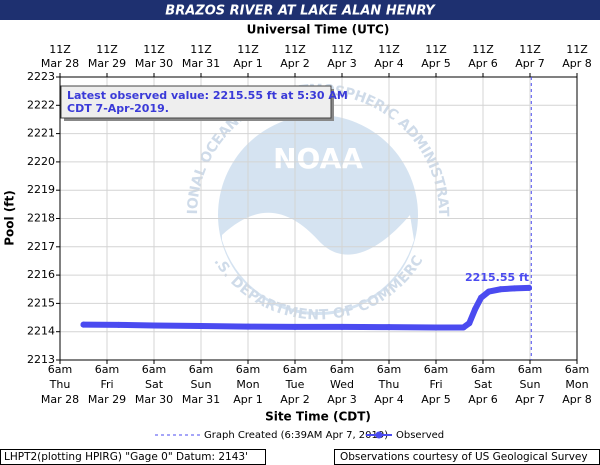 Image resolution: width=600 pixels, height=465 pixels. I want to click on y-tick-label: 2213, so click(41, 359).